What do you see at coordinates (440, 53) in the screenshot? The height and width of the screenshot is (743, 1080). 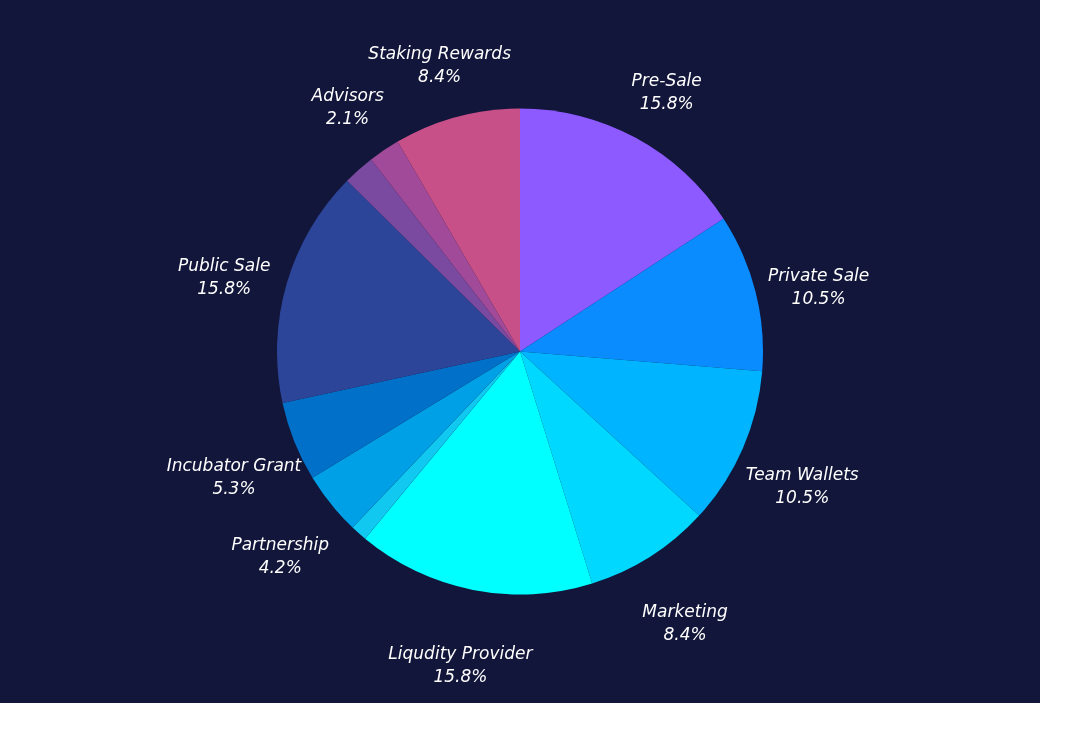 I see `slice-label: Staking Rewards` at bounding box center [440, 53].